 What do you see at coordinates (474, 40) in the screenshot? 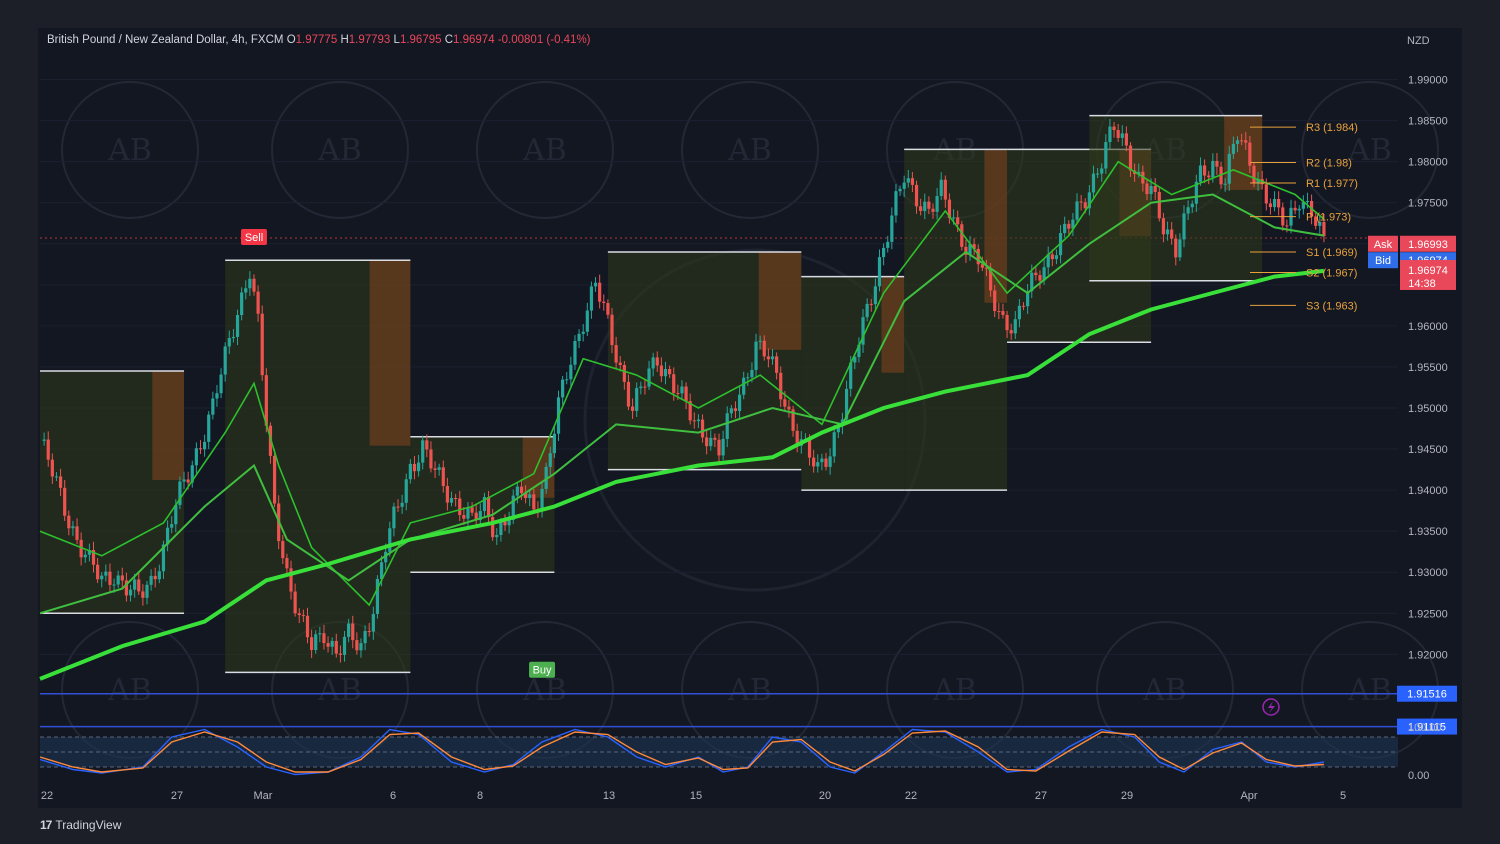
I see `close-value: 1.96974` at bounding box center [474, 40].